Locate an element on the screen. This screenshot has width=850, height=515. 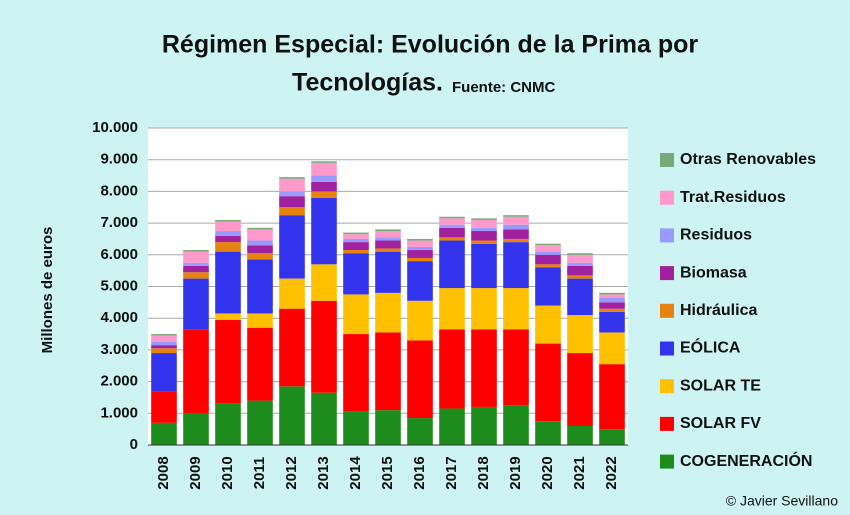
y-tick-label: 8.000 is located at coordinates (119, 190).